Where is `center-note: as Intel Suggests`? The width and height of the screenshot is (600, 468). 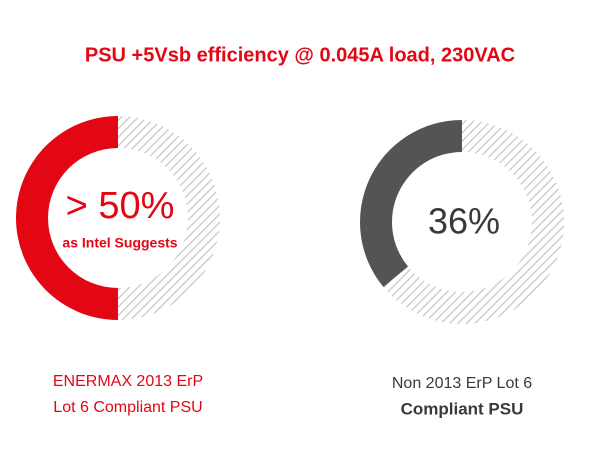 center-note: as Intel Suggests is located at coordinates (119, 243).